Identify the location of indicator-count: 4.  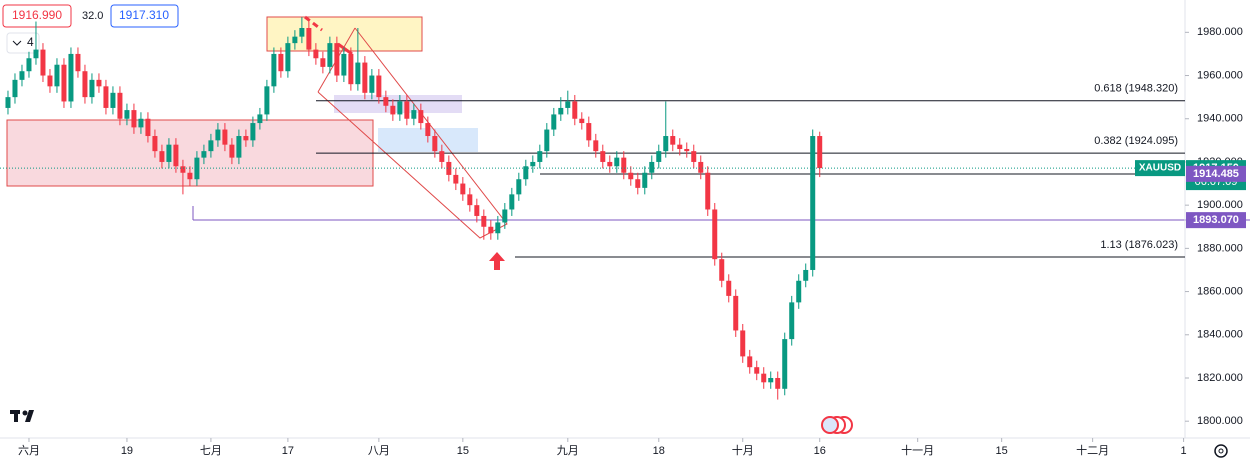
(30, 42).